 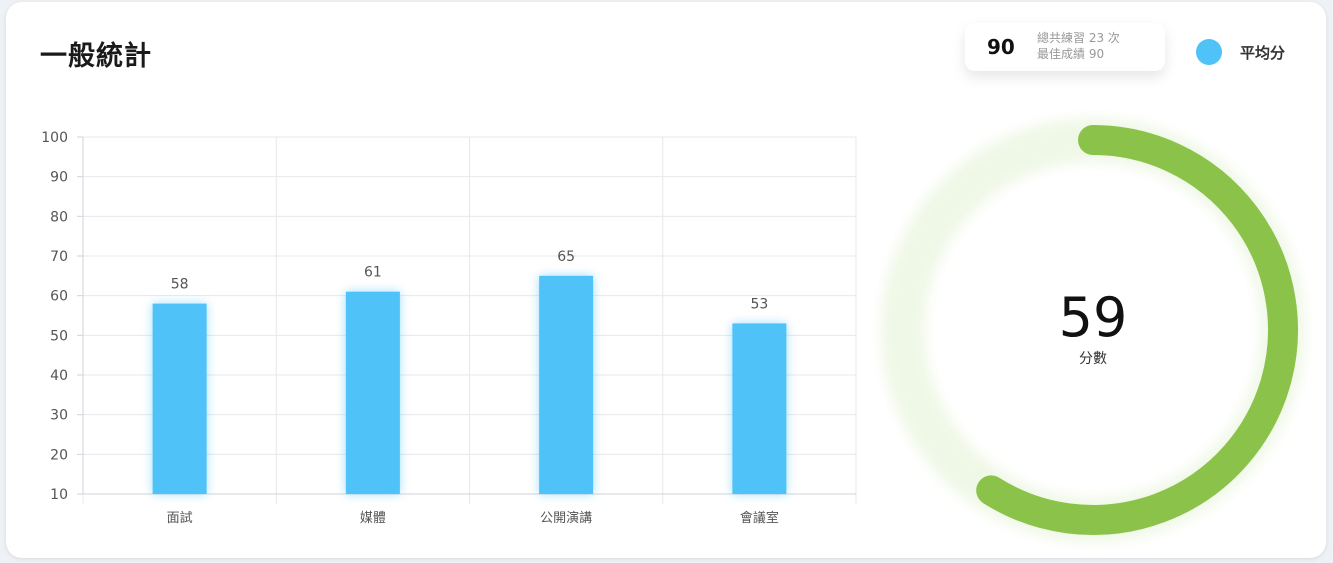 I want to click on y-tick-label: 30, so click(x=59, y=416).